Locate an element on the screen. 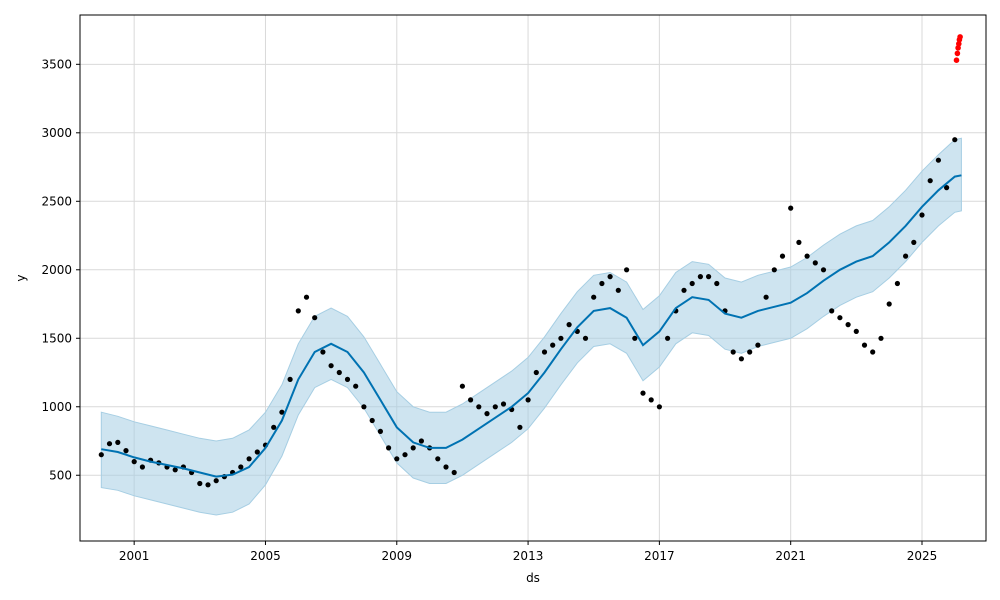  x-tick-label: 2013 is located at coordinates (528, 556).